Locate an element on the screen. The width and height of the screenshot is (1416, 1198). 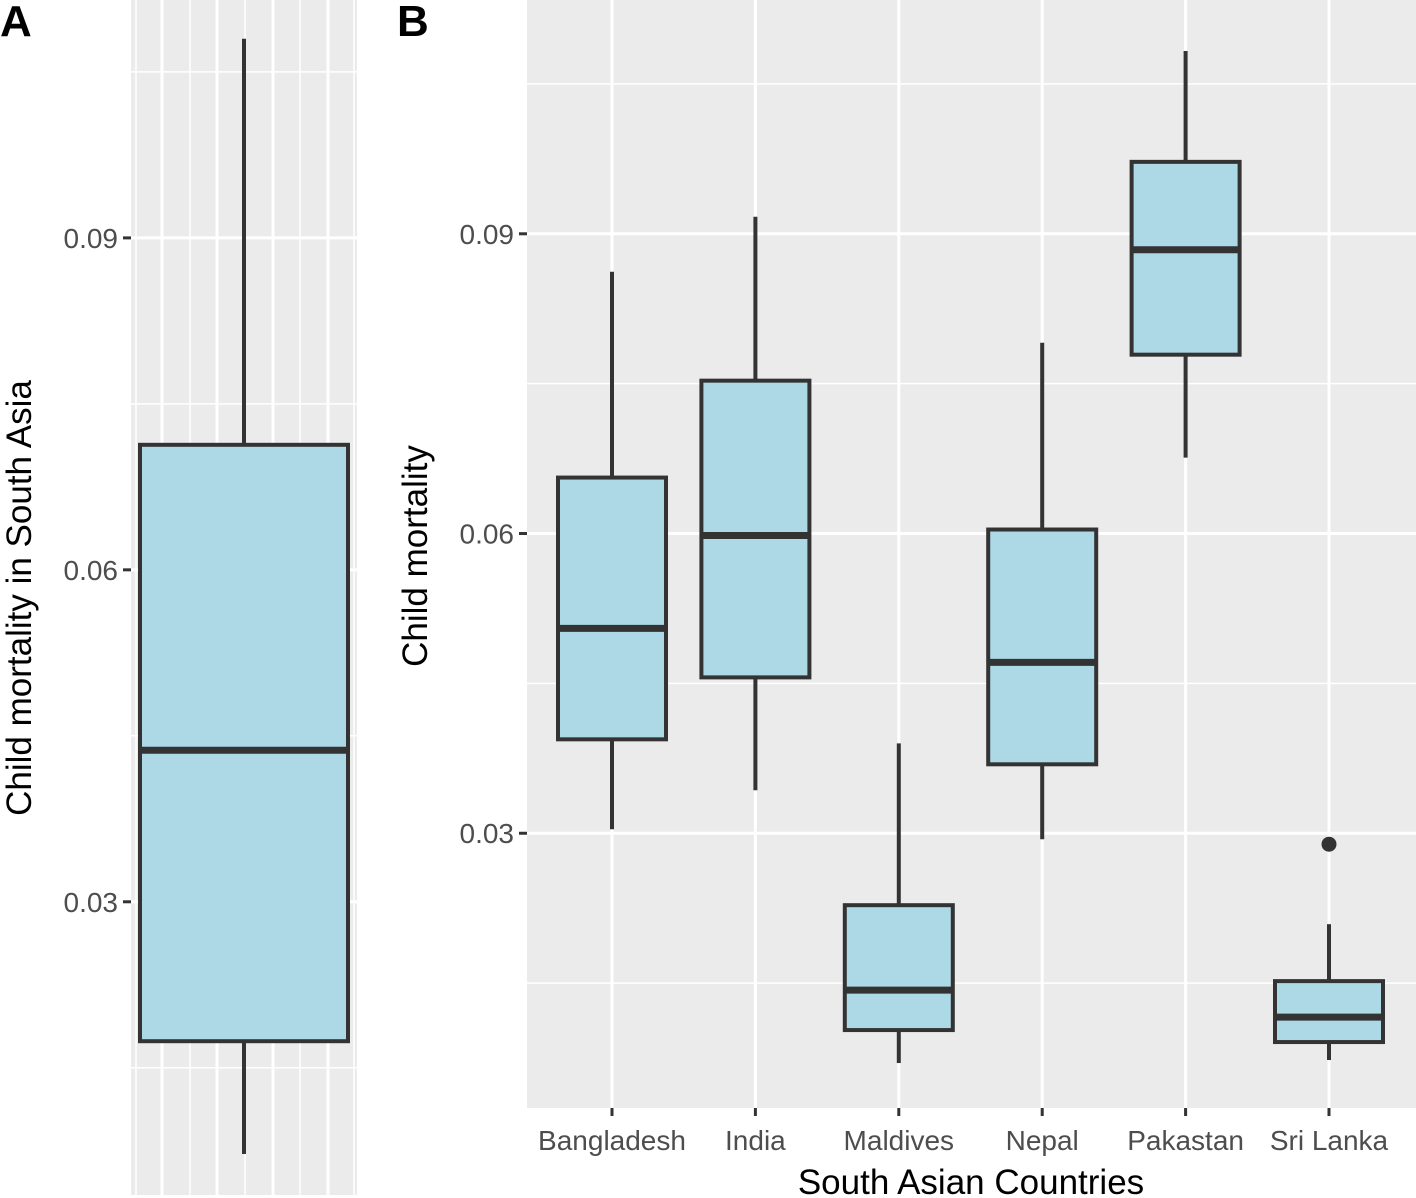
x-tick-label: Pakastan is located at coordinates (1185, 1140).